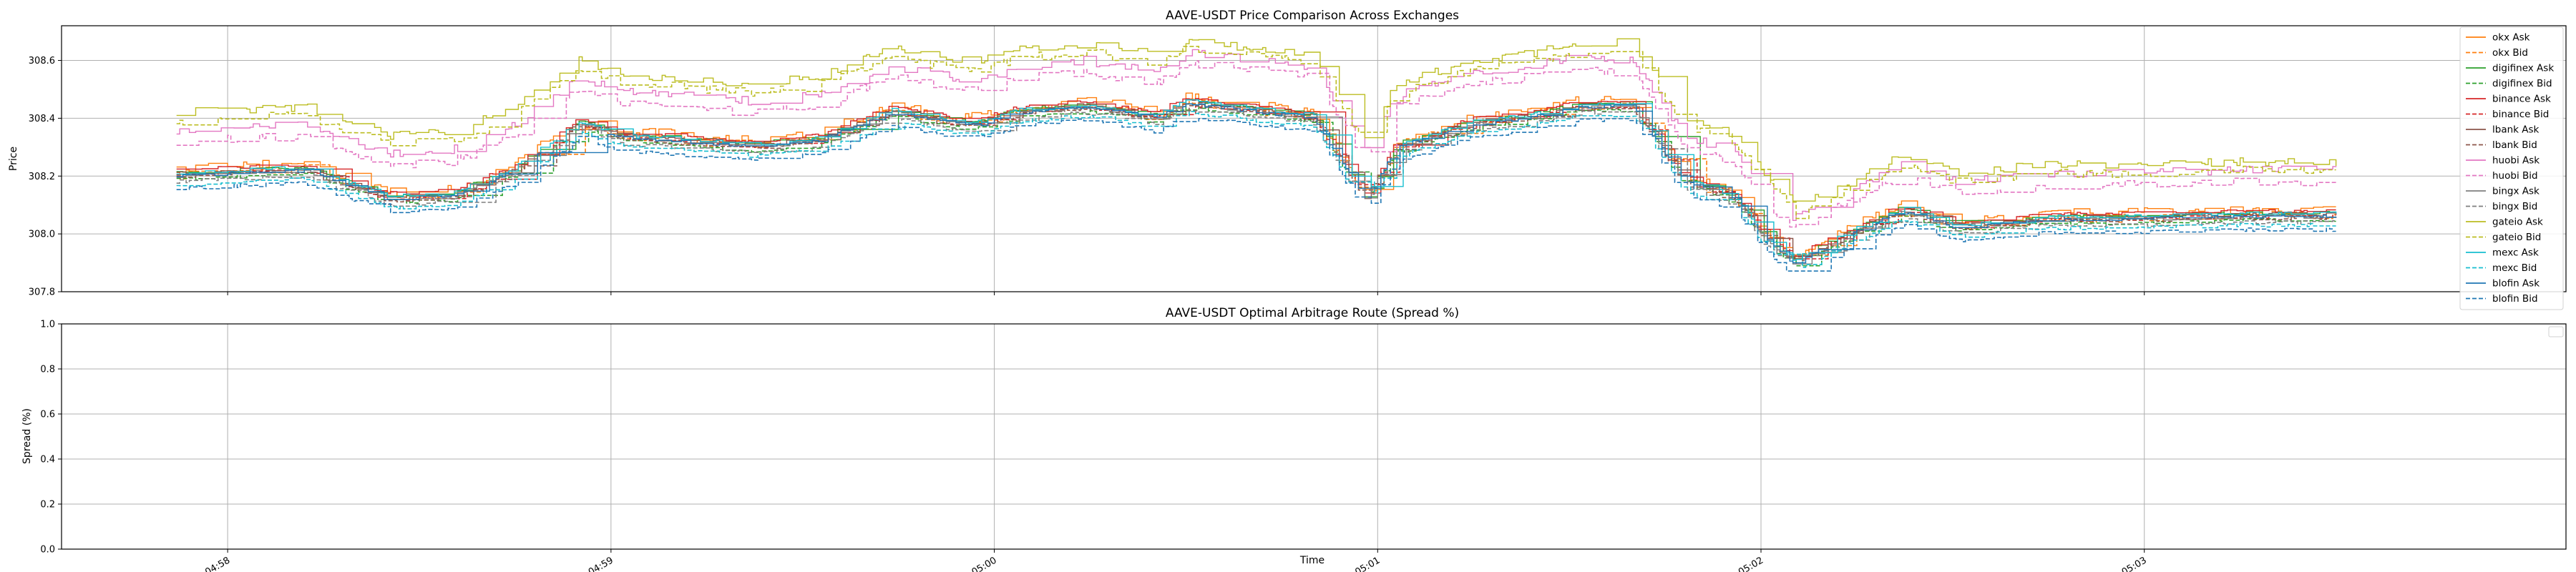  What do you see at coordinates (48, 415) in the screenshot?
I see `spread-ytick-label: 0.6` at bounding box center [48, 415].